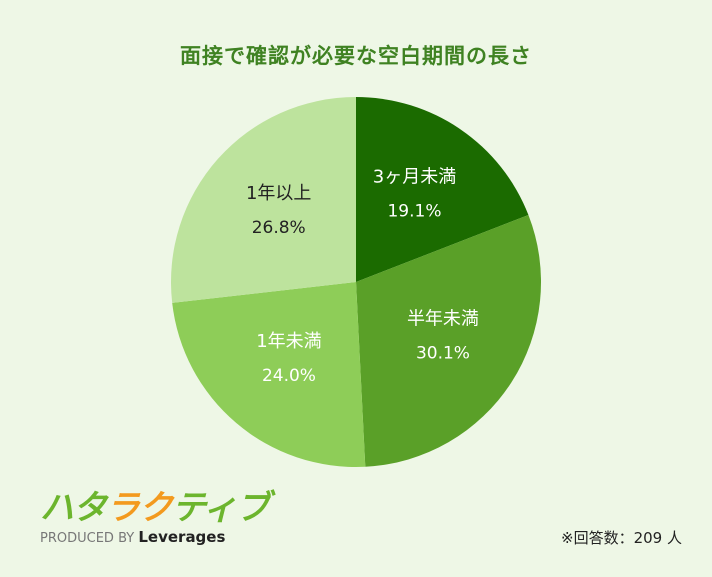 The image size is (712, 577). What do you see at coordinates (414, 211) in the screenshot?
I see `slice-value: 19.1%` at bounding box center [414, 211].